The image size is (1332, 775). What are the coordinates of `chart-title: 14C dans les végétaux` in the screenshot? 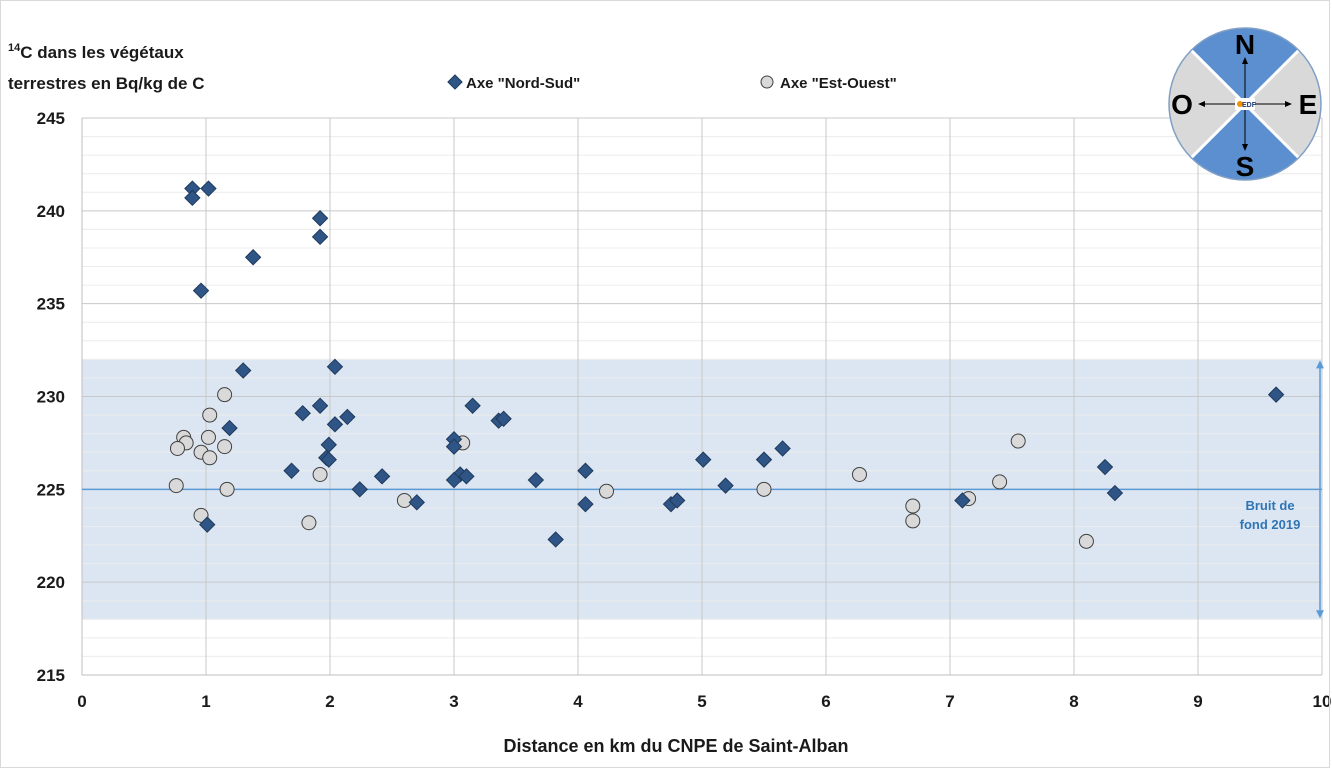 It's located at (96, 52).